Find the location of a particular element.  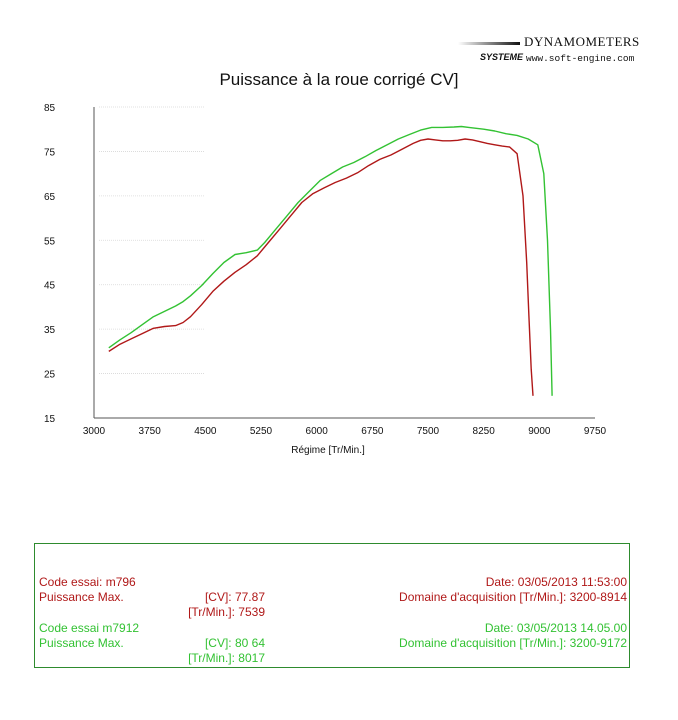

x-tick-label: 5250 is located at coordinates (261, 431).